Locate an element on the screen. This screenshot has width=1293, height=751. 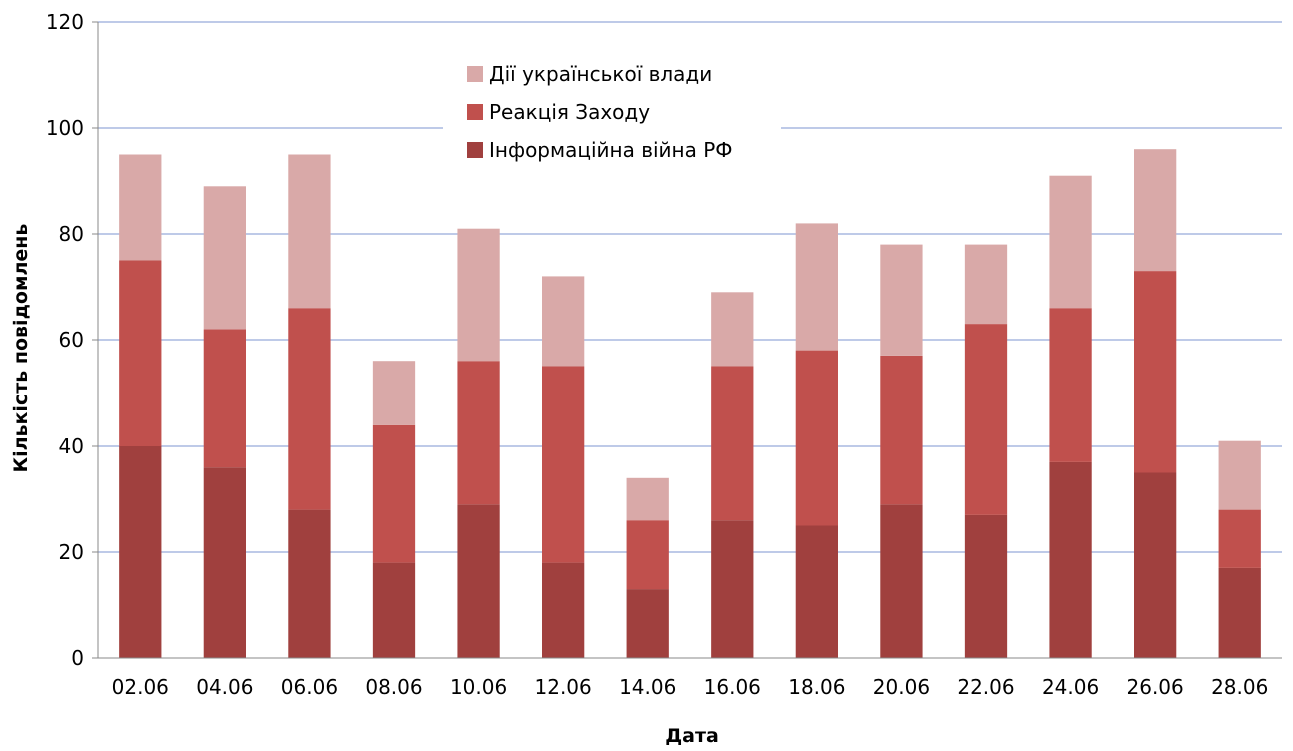
x-tick-label: 08.06 is located at coordinates (393, 687).